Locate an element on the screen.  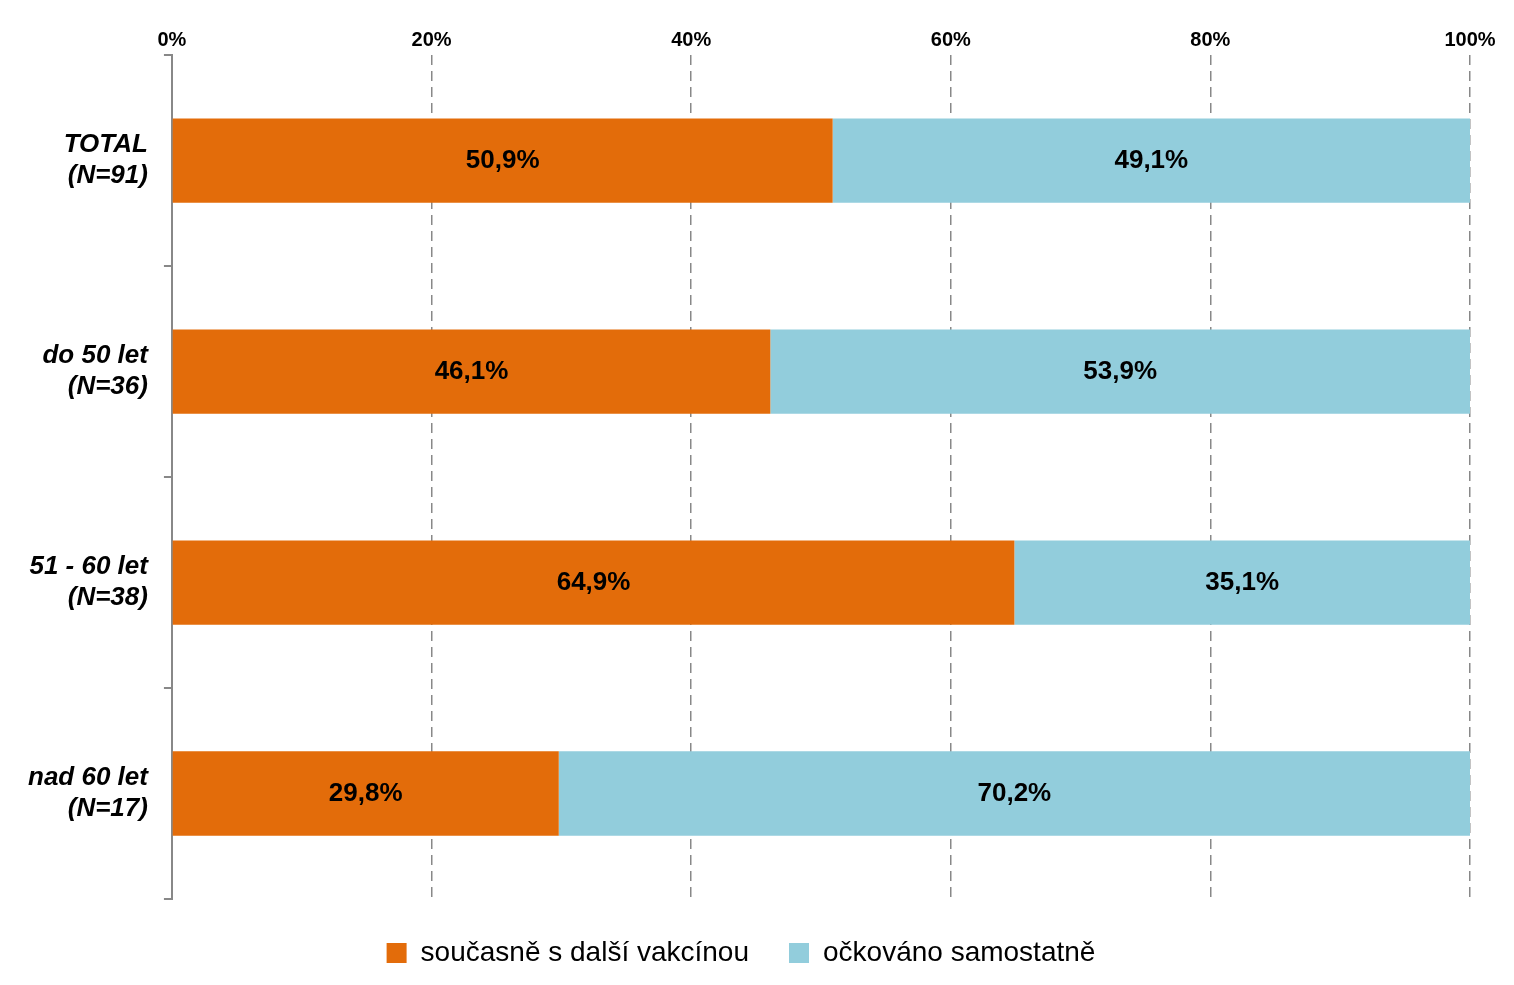
y-tick-label: TOTAL (N=91) is located at coordinates (105, 159).